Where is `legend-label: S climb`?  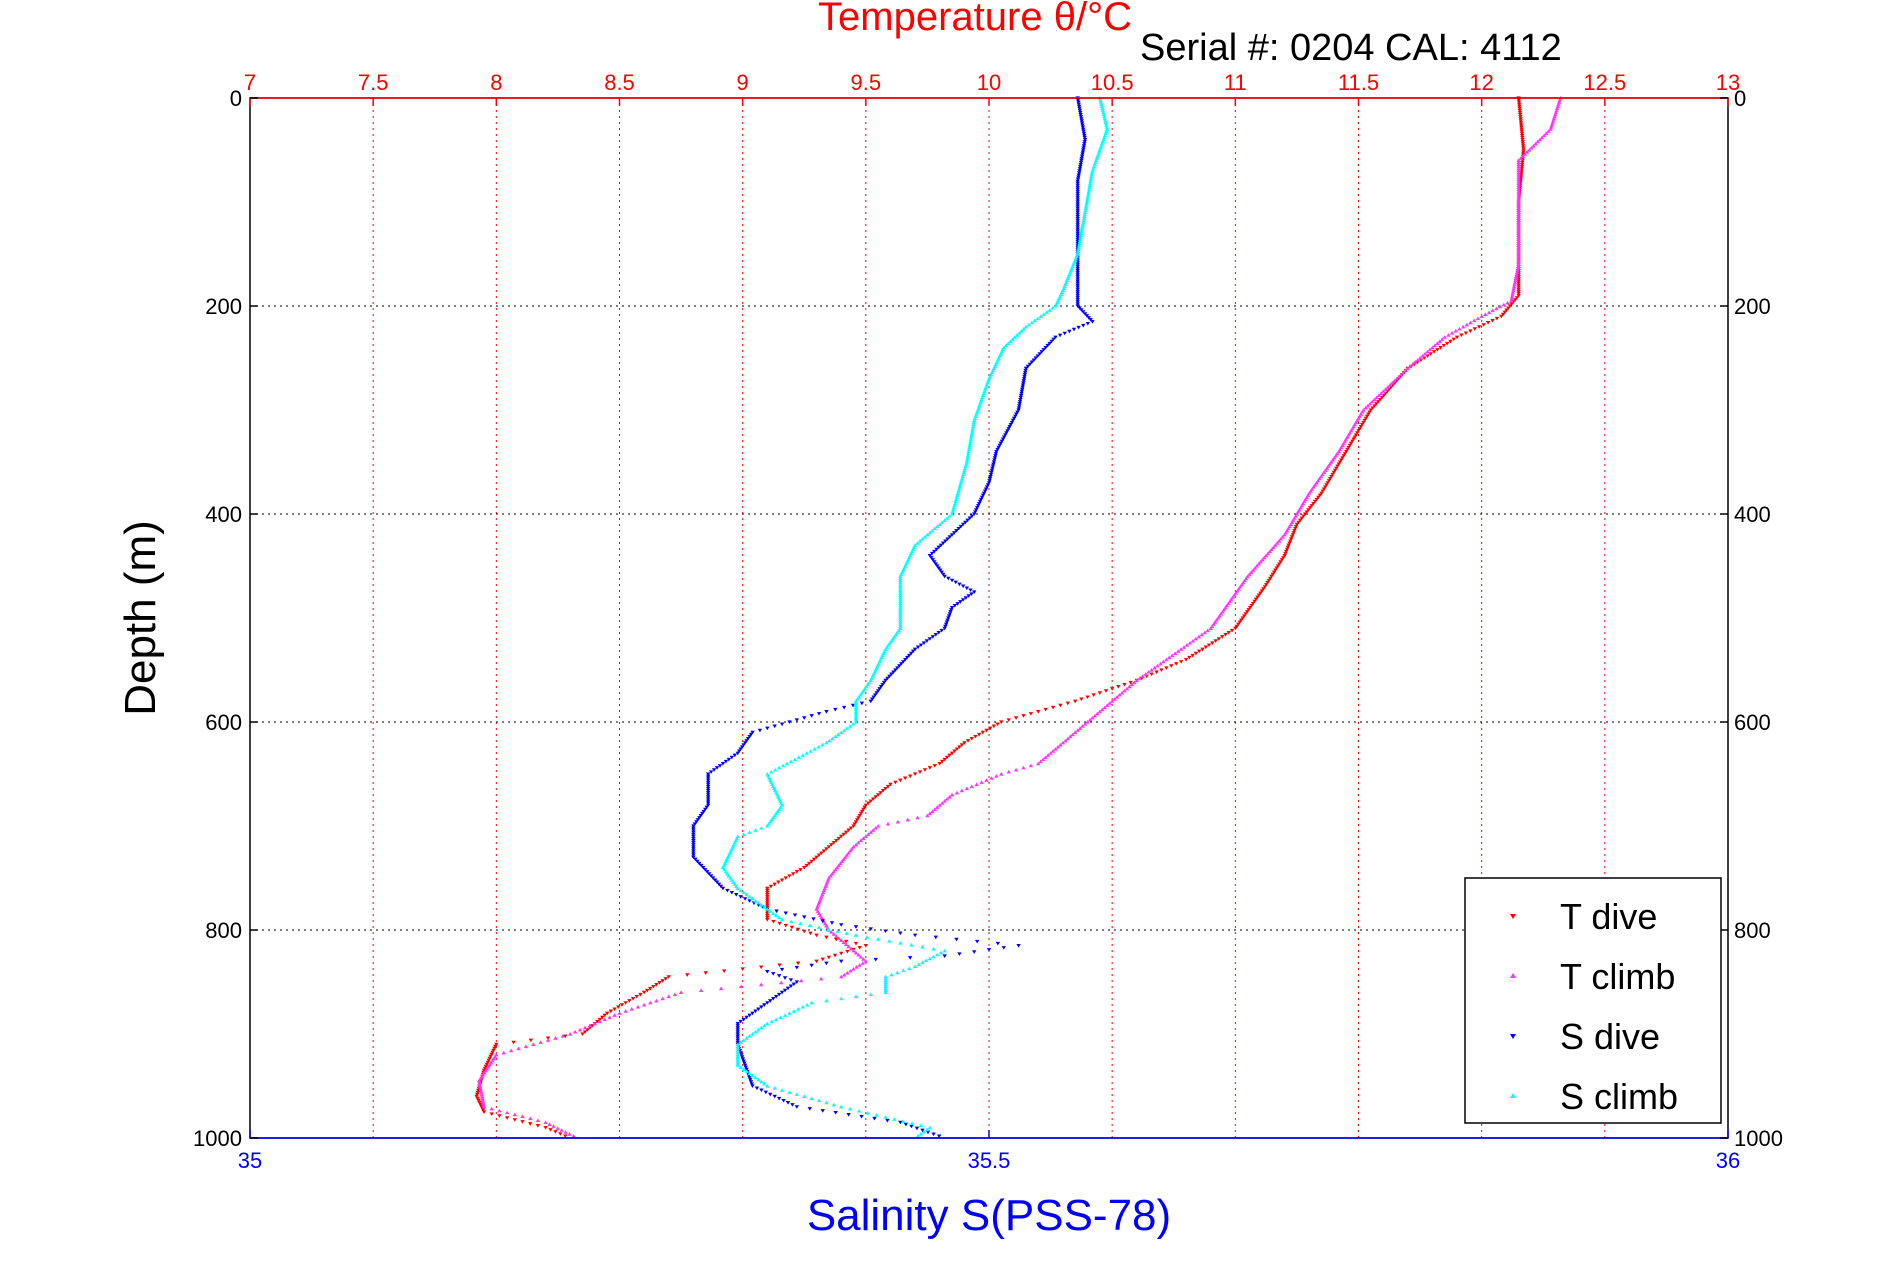 legend-label: S climb is located at coordinates (1619, 1096).